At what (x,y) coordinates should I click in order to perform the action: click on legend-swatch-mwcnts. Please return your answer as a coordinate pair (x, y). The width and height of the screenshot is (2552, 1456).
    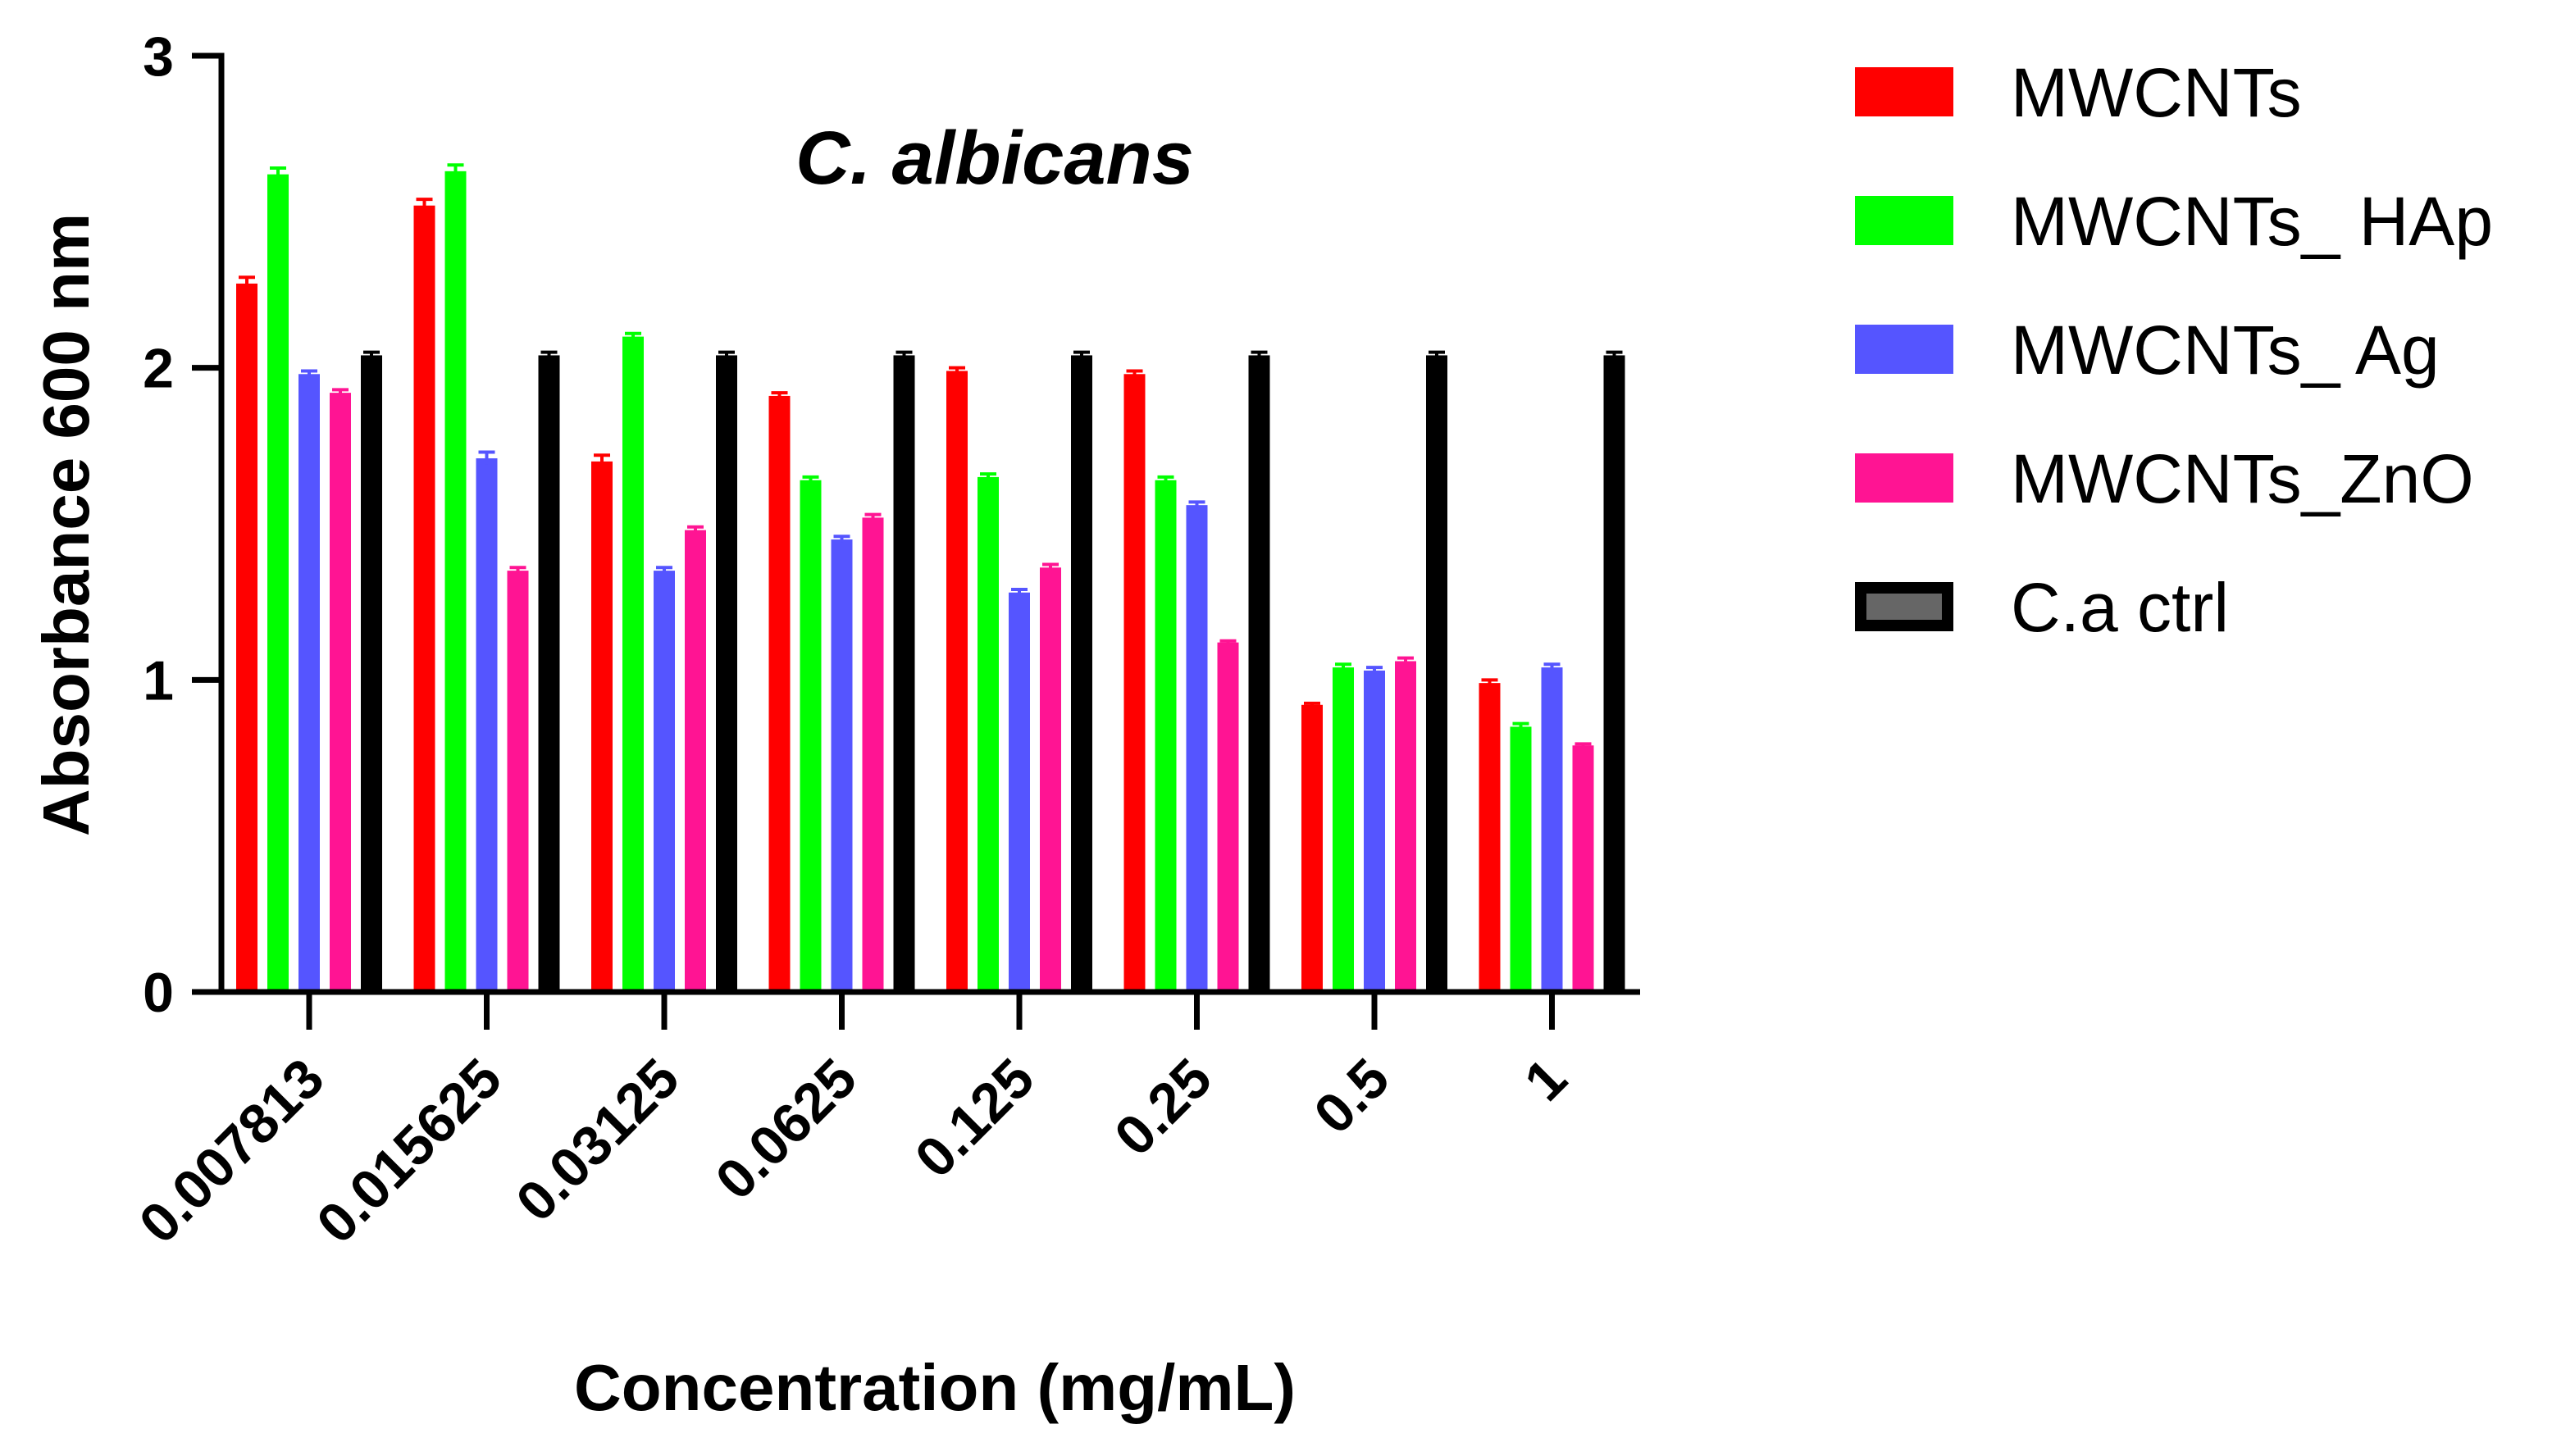
    Looking at the image, I should click on (1904, 91).